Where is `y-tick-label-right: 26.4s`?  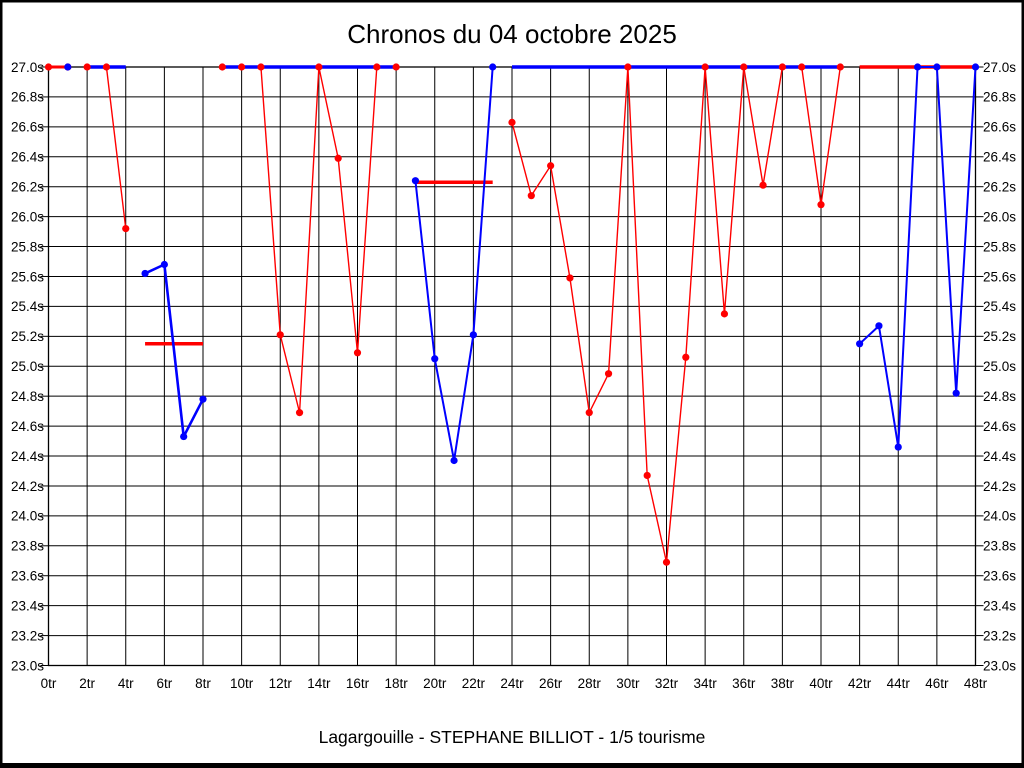
y-tick-label-right: 26.4s is located at coordinates (999, 157).